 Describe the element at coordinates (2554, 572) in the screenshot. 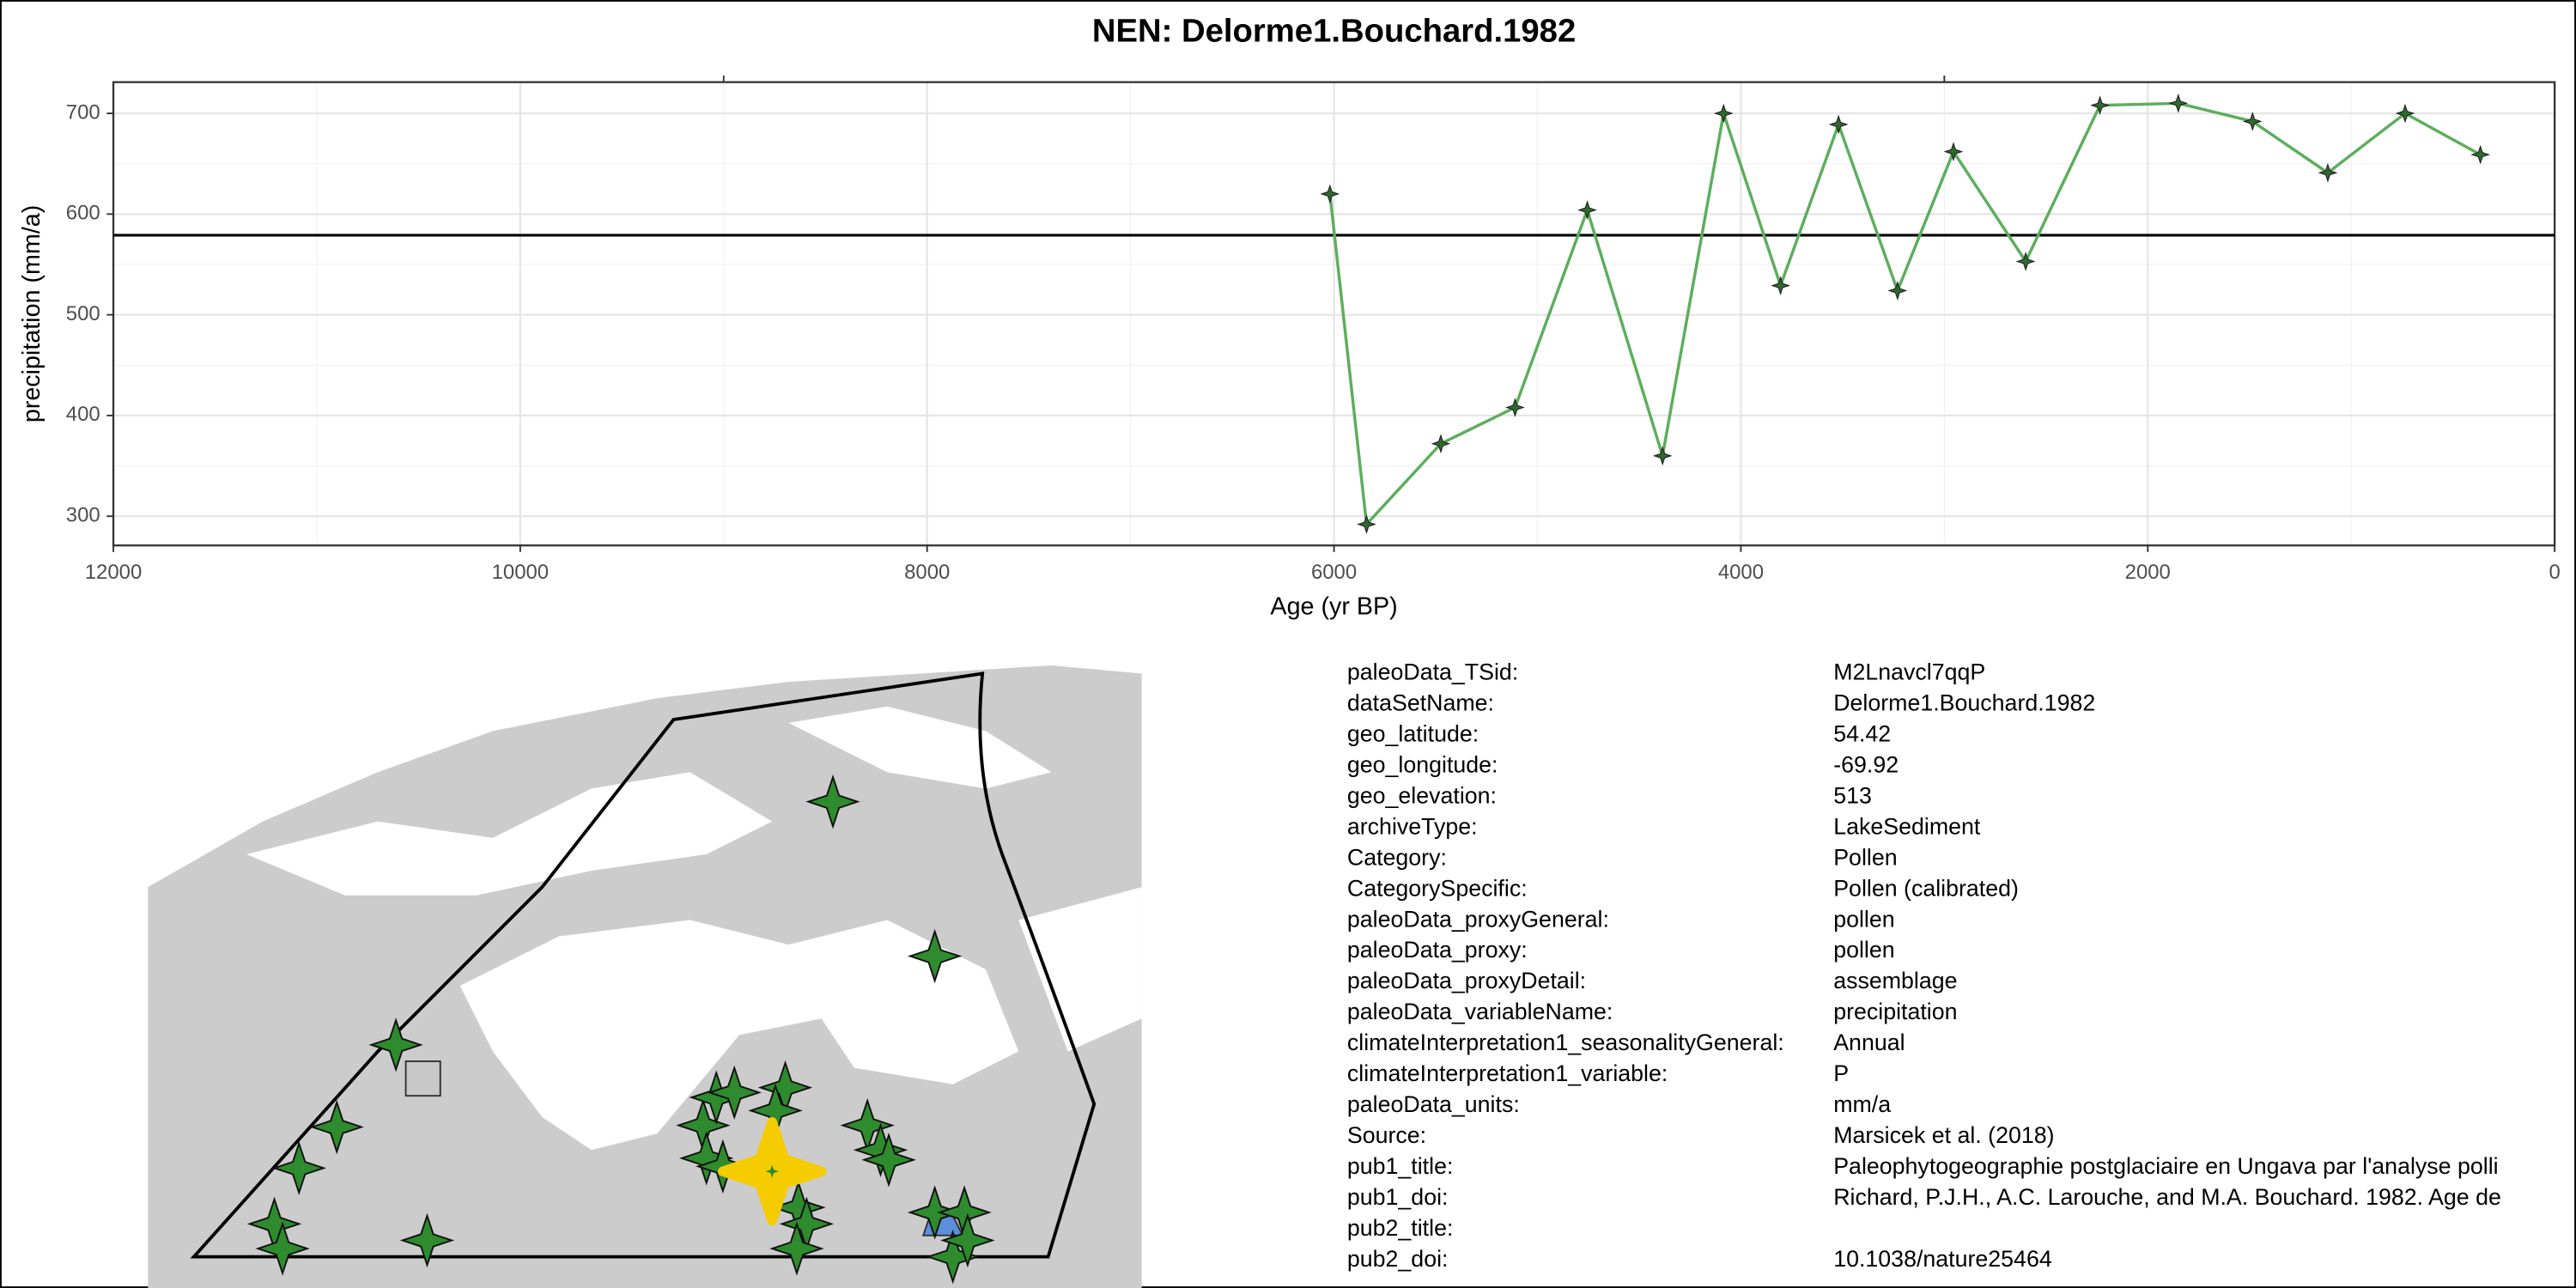

I see `x-tick-label: 0` at that location.